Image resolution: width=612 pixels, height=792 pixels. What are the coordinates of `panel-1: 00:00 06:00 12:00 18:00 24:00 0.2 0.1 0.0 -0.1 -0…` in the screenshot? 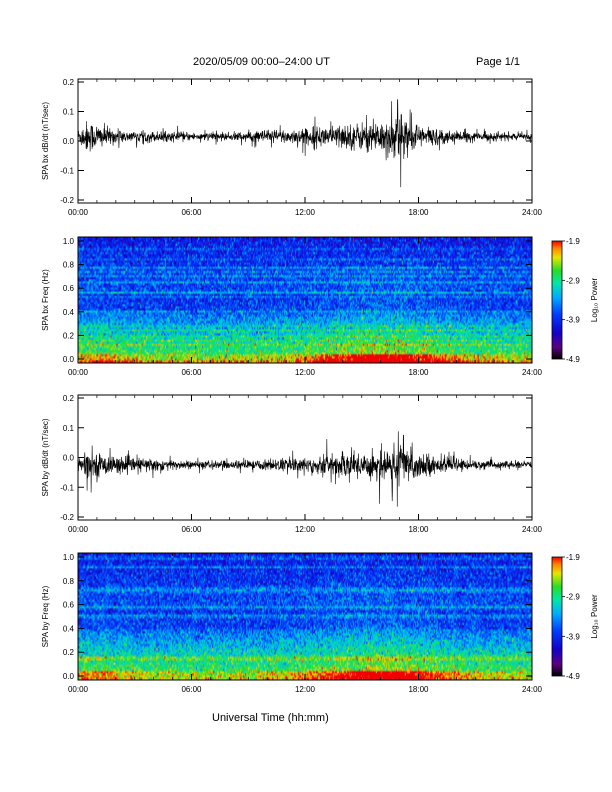 It's located at (292, 147).